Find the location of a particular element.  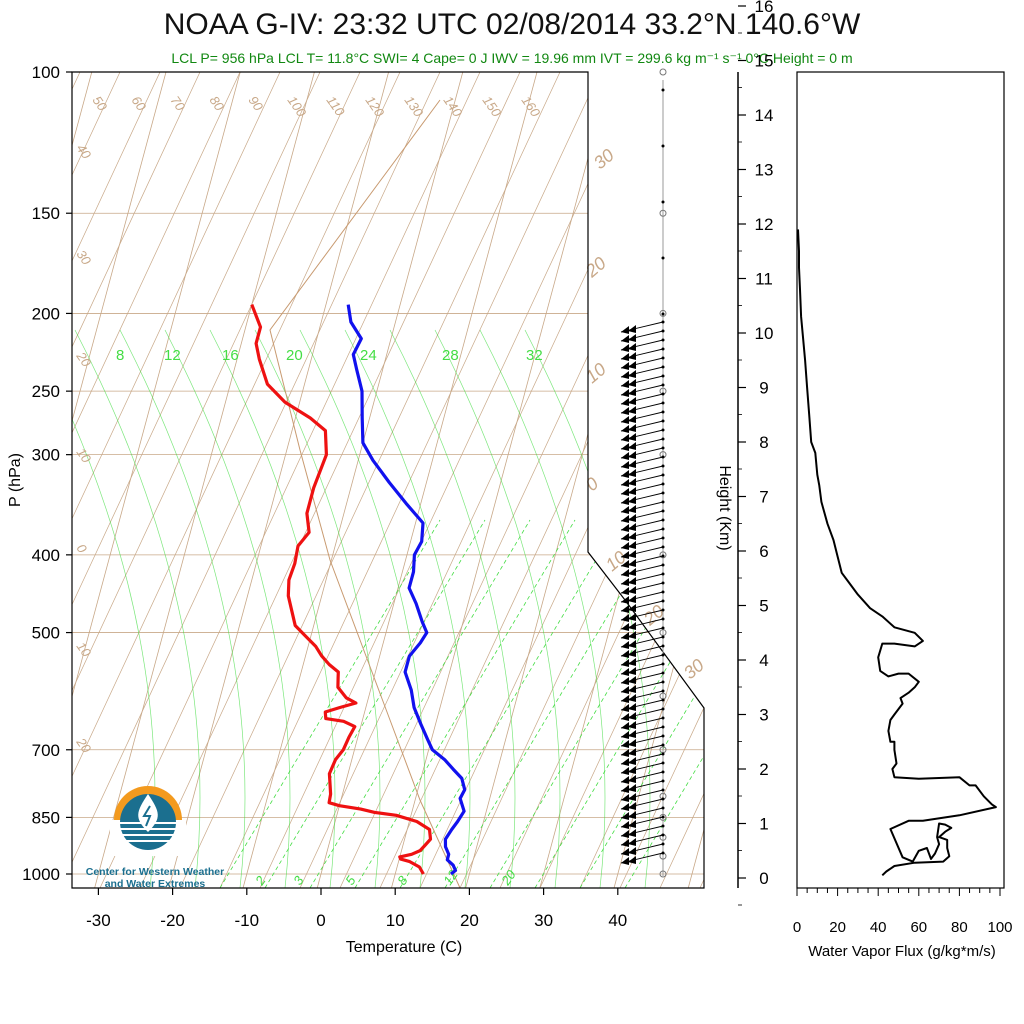

cw3e-logo is located at coordinates (148, 821).